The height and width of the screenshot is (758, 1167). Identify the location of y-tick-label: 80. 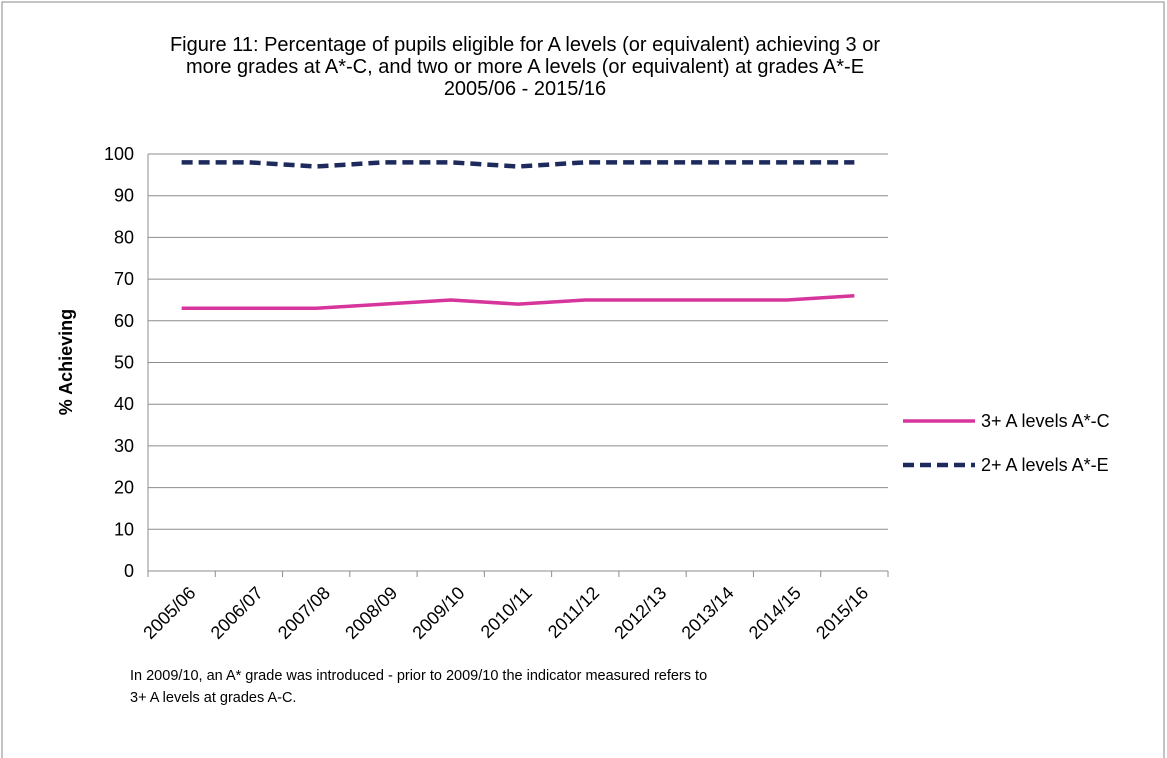
(124, 237).